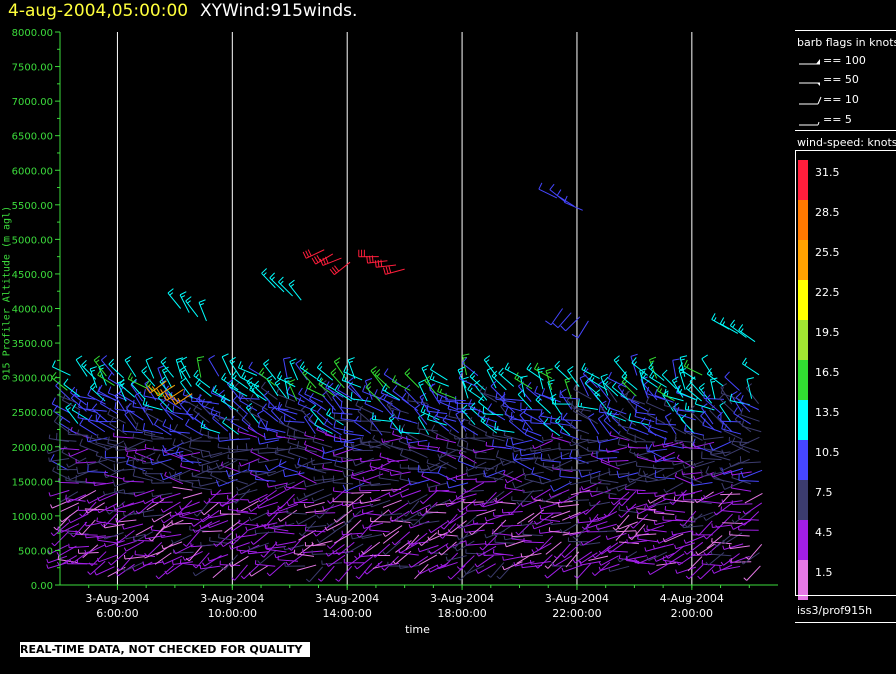  Describe the element at coordinates (846, 142) in the screenshot. I see `colorbar-title: wind-speed: knots` at that location.